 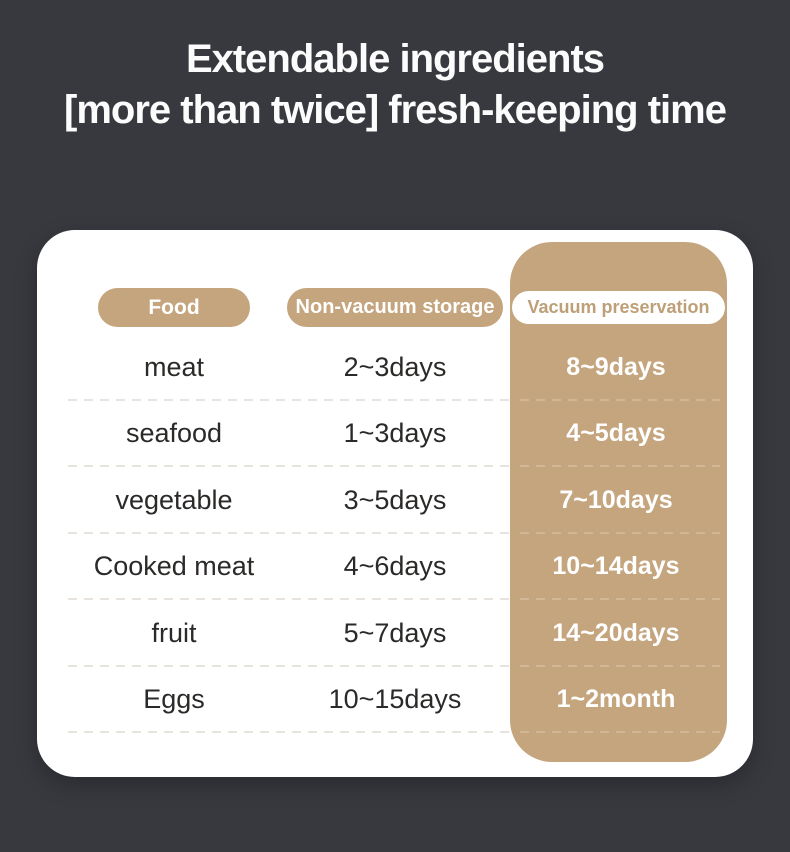 I want to click on vacuum-cell: 10~14days, so click(x=616, y=566).